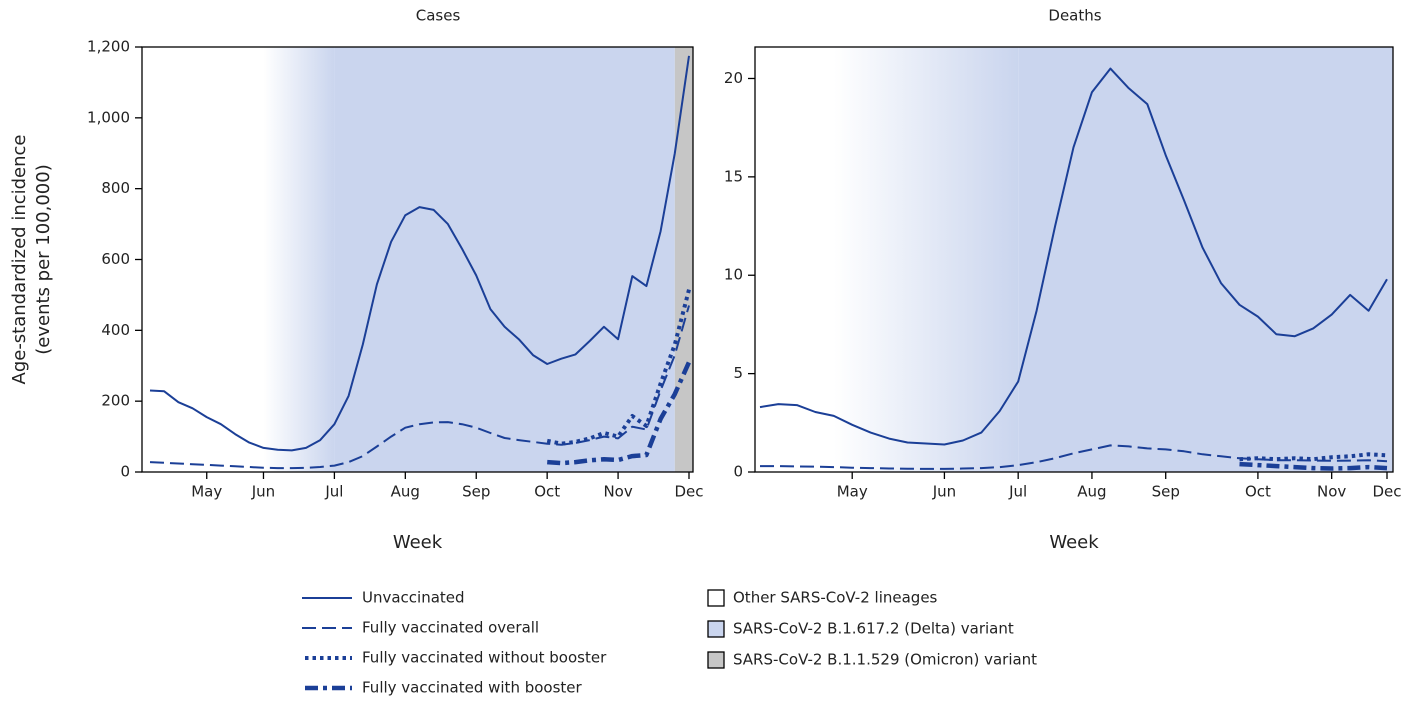 This screenshot has width=1421, height=706. What do you see at coordinates (450, 628) in the screenshot?
I see `legend-label: Fully vaccinated overall` at bounding box center [450, 628].